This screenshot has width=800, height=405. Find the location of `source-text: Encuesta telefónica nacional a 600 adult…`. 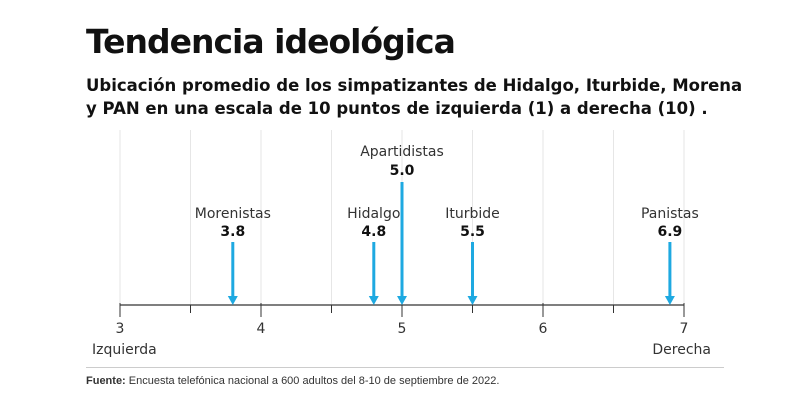

source-text: Encuesta telefónica nacional a 600 adult… is located at coordinates (314, 381).